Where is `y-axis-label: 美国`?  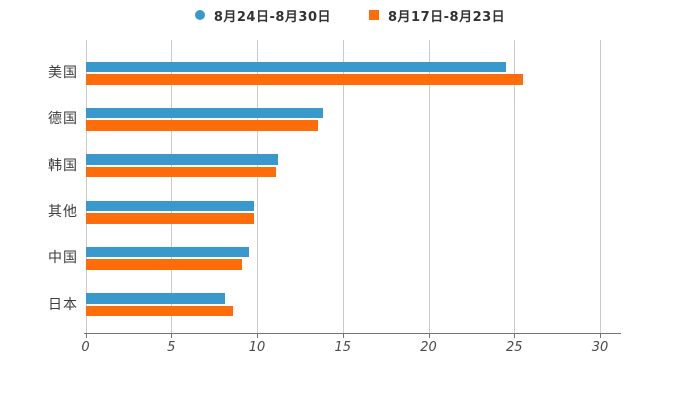
y-axis-label: 美国 is located at coordinates (63, 73).